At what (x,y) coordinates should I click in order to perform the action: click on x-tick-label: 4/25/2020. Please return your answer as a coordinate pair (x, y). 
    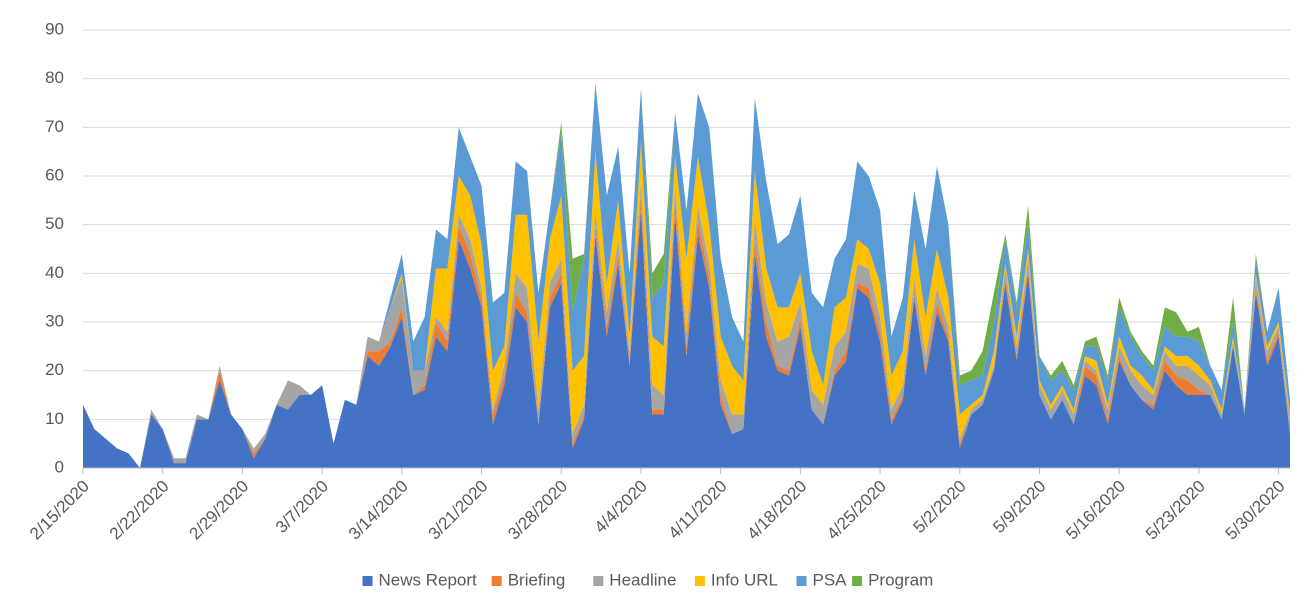
    Looking at the image, I should click on (856, 510).